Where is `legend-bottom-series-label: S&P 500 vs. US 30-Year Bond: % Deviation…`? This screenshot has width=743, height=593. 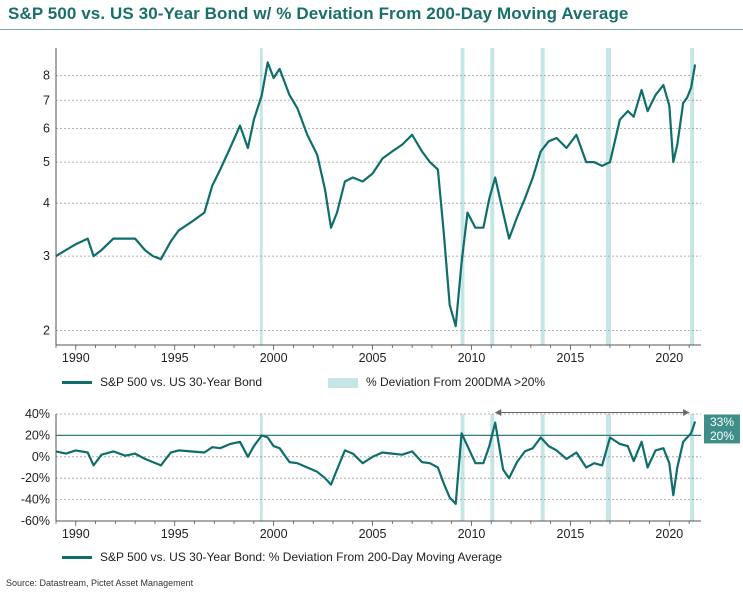
legend-bottom-series-label: S&P 500 vs. US 30-Year Bond: % Deviation… is located at coordinates (301, 557).